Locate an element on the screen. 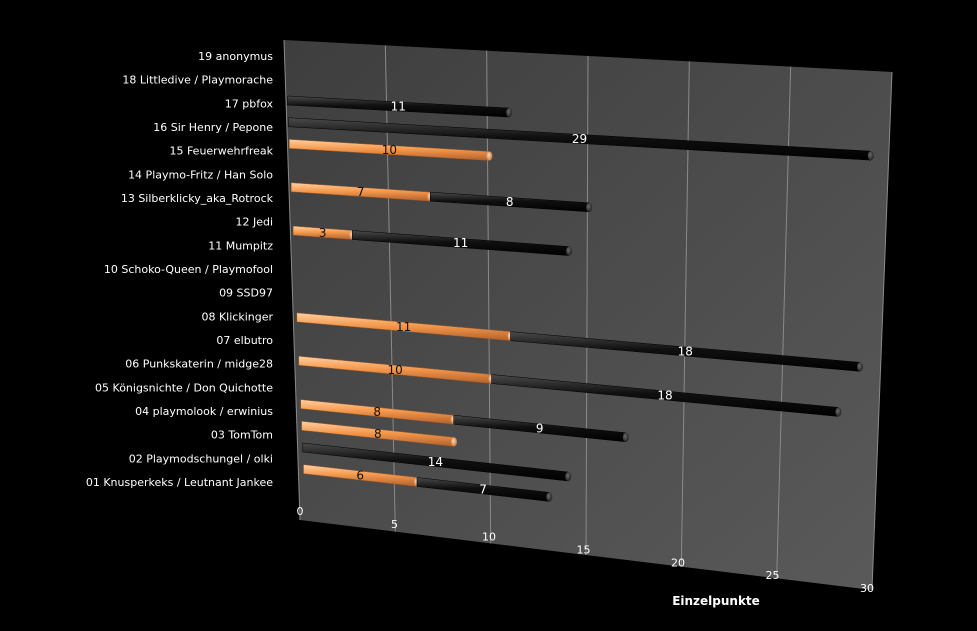 The image size is (977, 631). x-tick-label: 15 is located at coordinates (584, 550).